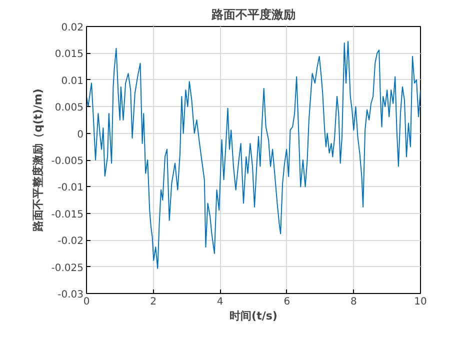 This screenshot has height=338, width=462. Describe the element at coordinates (69, 54) in the screenshot. I see `y-tick-label: 0.015` at that location.